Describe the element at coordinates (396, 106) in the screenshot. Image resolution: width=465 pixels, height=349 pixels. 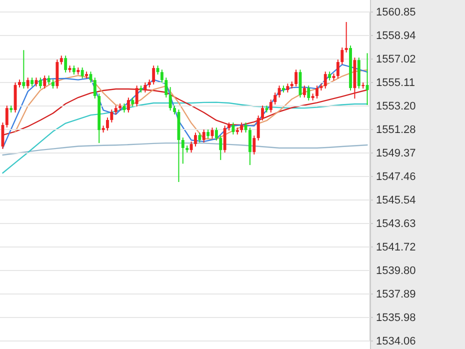
I see `y-tick-label: 1553.20` at that location.